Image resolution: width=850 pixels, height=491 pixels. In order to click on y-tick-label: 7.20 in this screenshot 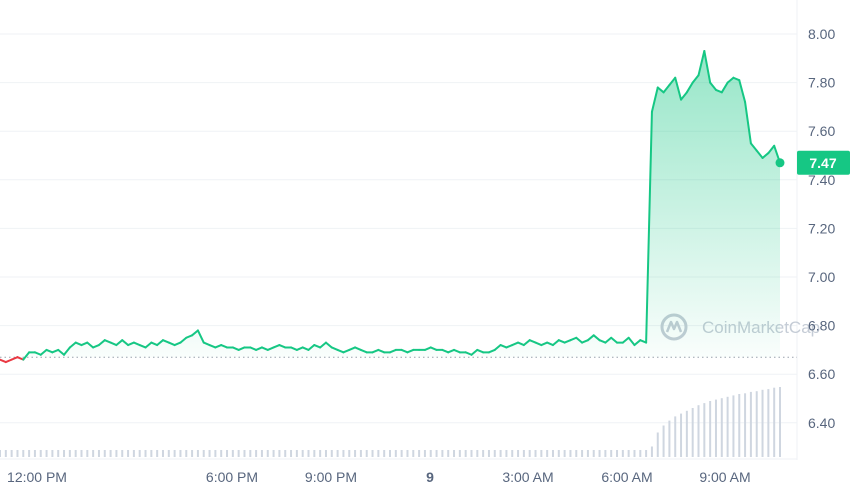, I will do `click(821, 228)`.